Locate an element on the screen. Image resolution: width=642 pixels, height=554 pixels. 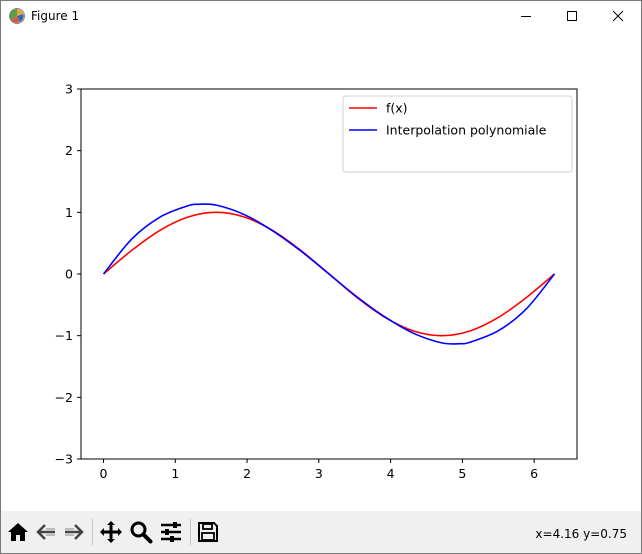
back-button is located at coordinates (46, 532).